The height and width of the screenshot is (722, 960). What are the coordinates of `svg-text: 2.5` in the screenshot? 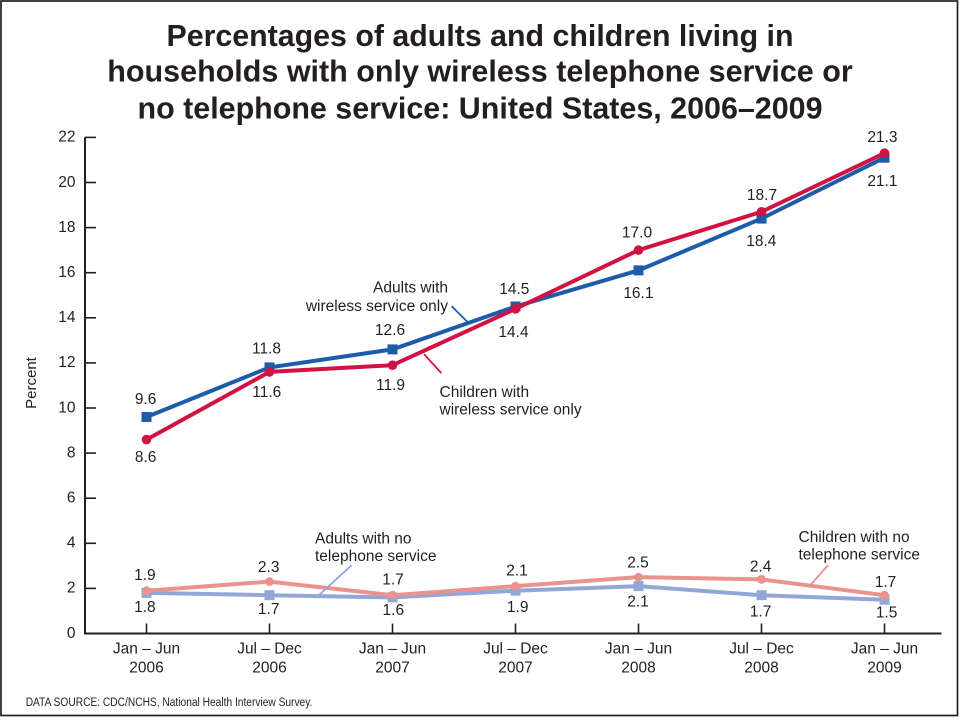 It's located at (638, 563).